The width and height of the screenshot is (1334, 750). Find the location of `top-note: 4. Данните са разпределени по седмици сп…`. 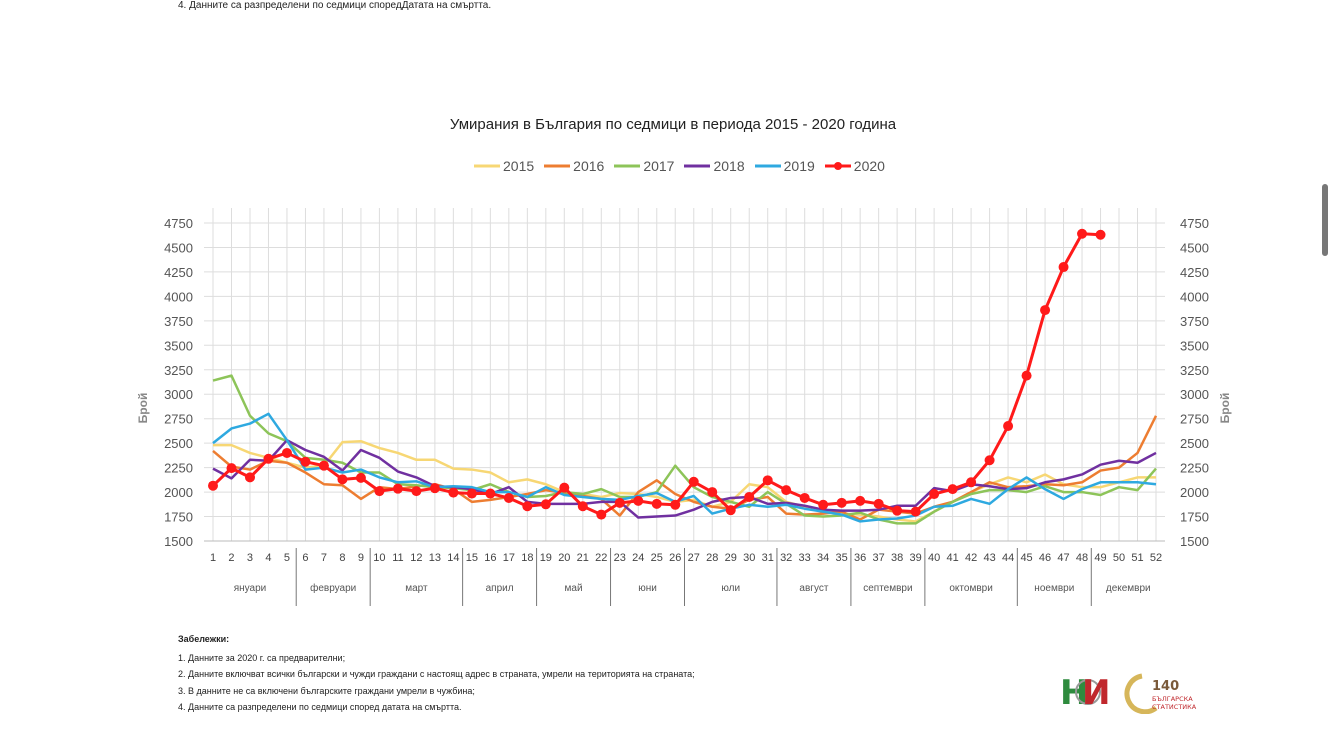

top-note: 4. Данните са разпределени по седмици сп… is located at coordinates (335, 5).